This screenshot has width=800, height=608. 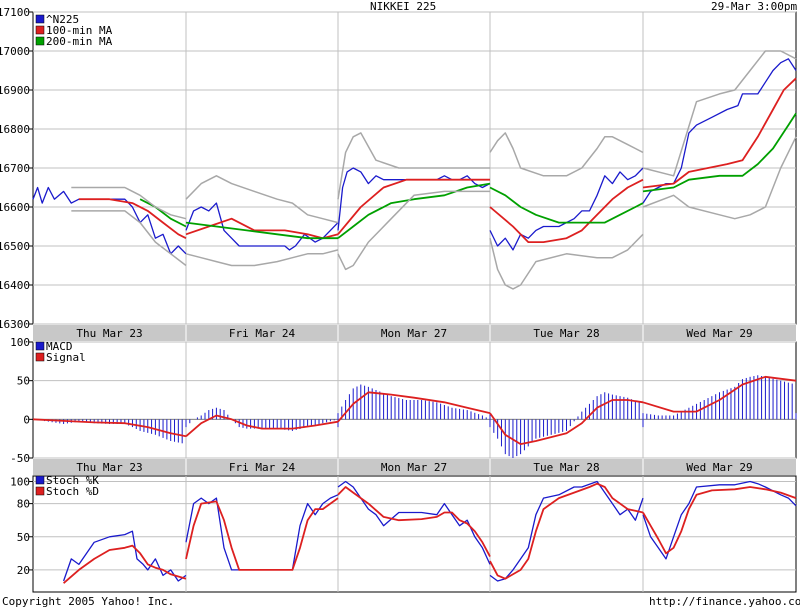 What do you see at coordinates (40, 491) in the screenshot?
I see `legend-swatch-stoch-d` at bounding box center [40, 491].